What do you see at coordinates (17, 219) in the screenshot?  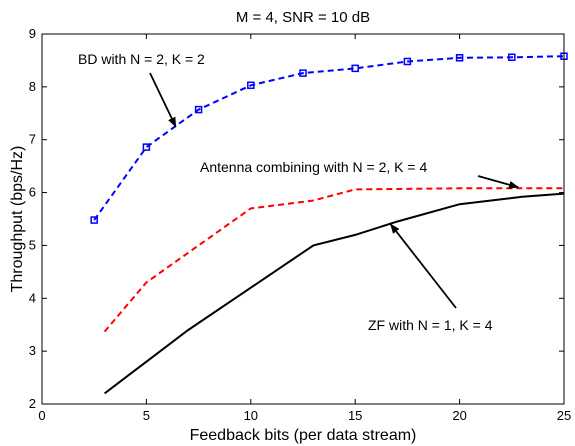 I see `y-axis-label: Throughput (bps/Hz)` at bounding box center [17, 219].